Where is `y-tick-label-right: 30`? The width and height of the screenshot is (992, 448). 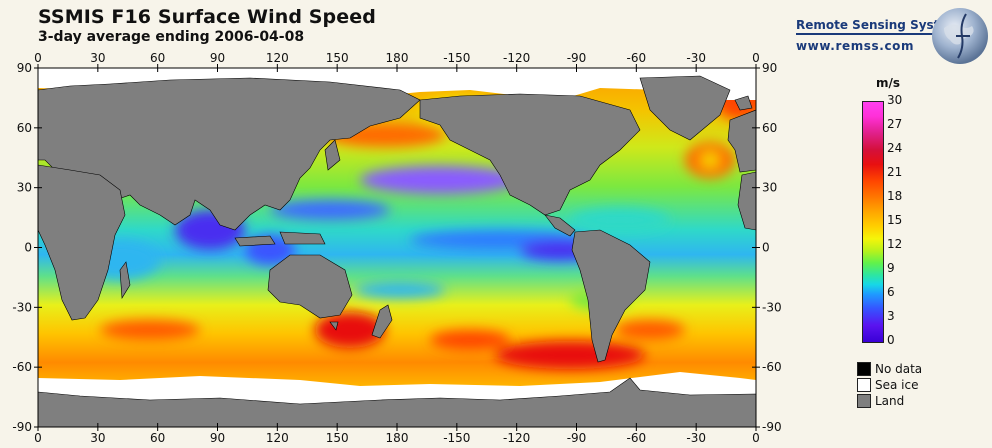
y-tick-label-right: 30 is located at coordinates (769, 188).